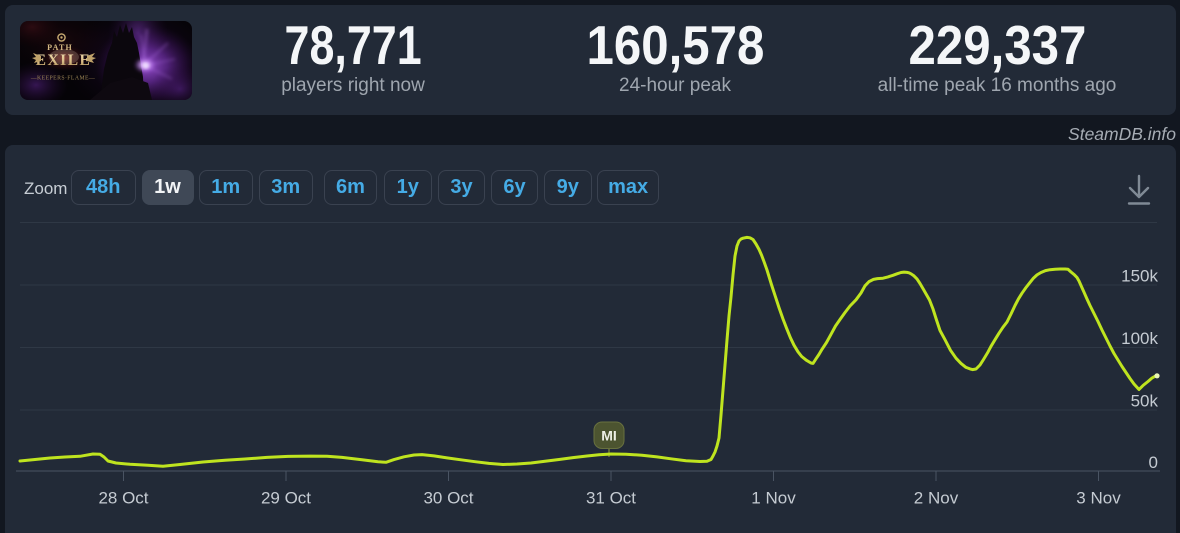 This screenshot has width=1180, height=533. I want to click on svg-text: 31 Oct, so click(611, 498).